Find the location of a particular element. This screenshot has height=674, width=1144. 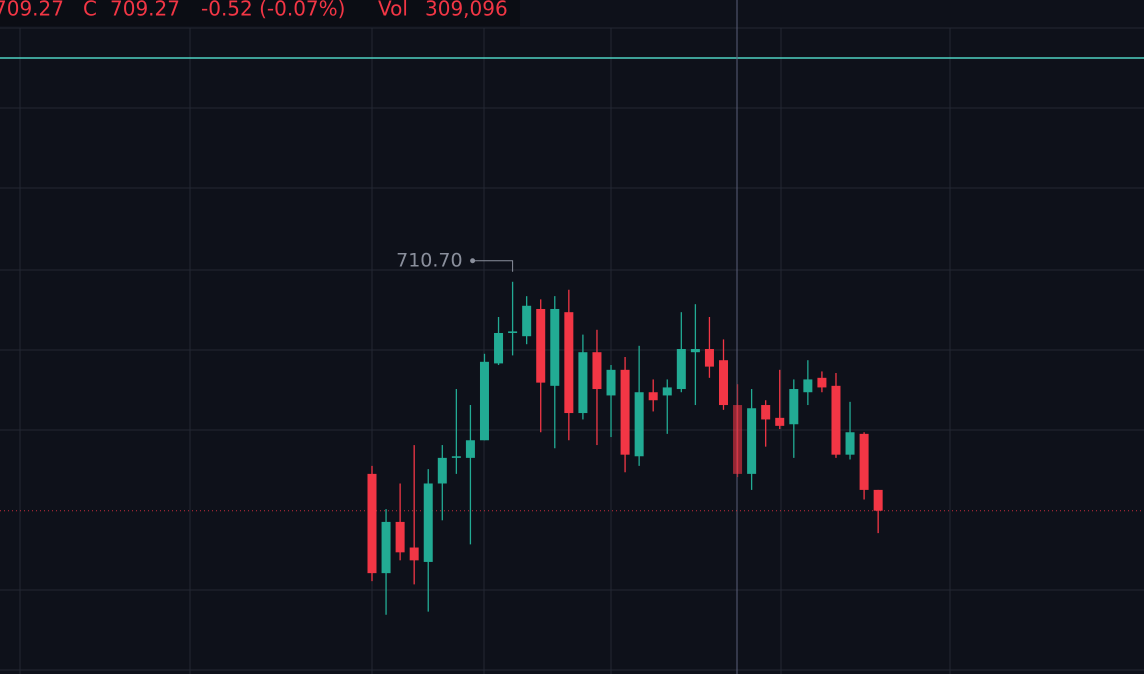

volume-key: Vol is located at coordinates (393, 10).